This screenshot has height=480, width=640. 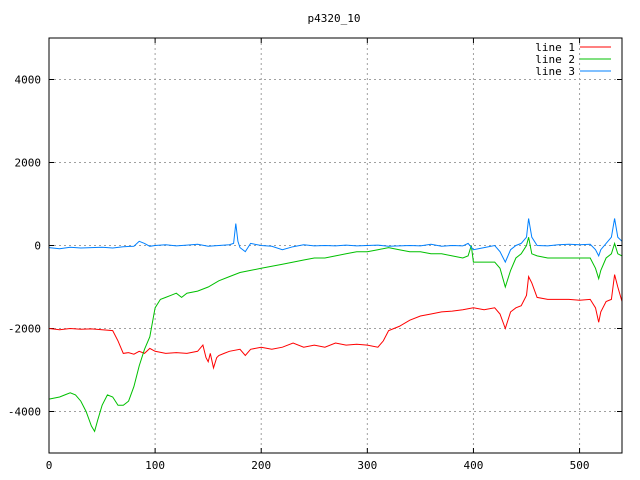 I want to click on legend-label: line 2, so click(x=555, y=59).